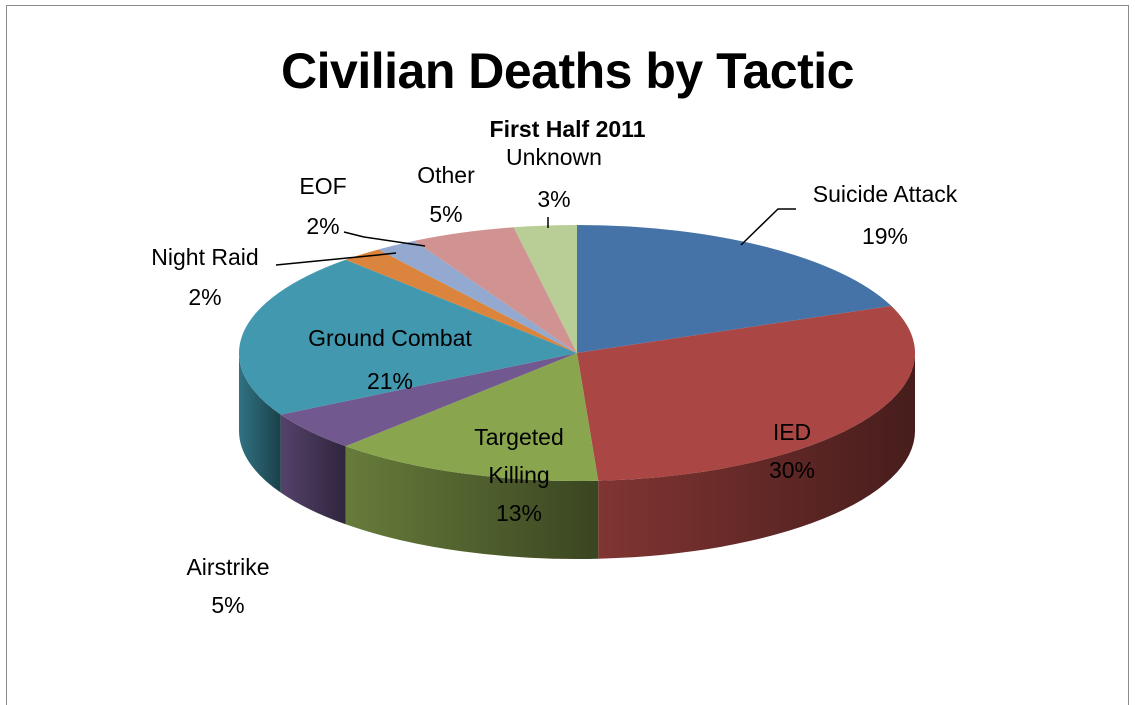 The image size is (1135, 705). I want to click on chart-title: Civilian Deaths by Tactic, so click(567, 71).